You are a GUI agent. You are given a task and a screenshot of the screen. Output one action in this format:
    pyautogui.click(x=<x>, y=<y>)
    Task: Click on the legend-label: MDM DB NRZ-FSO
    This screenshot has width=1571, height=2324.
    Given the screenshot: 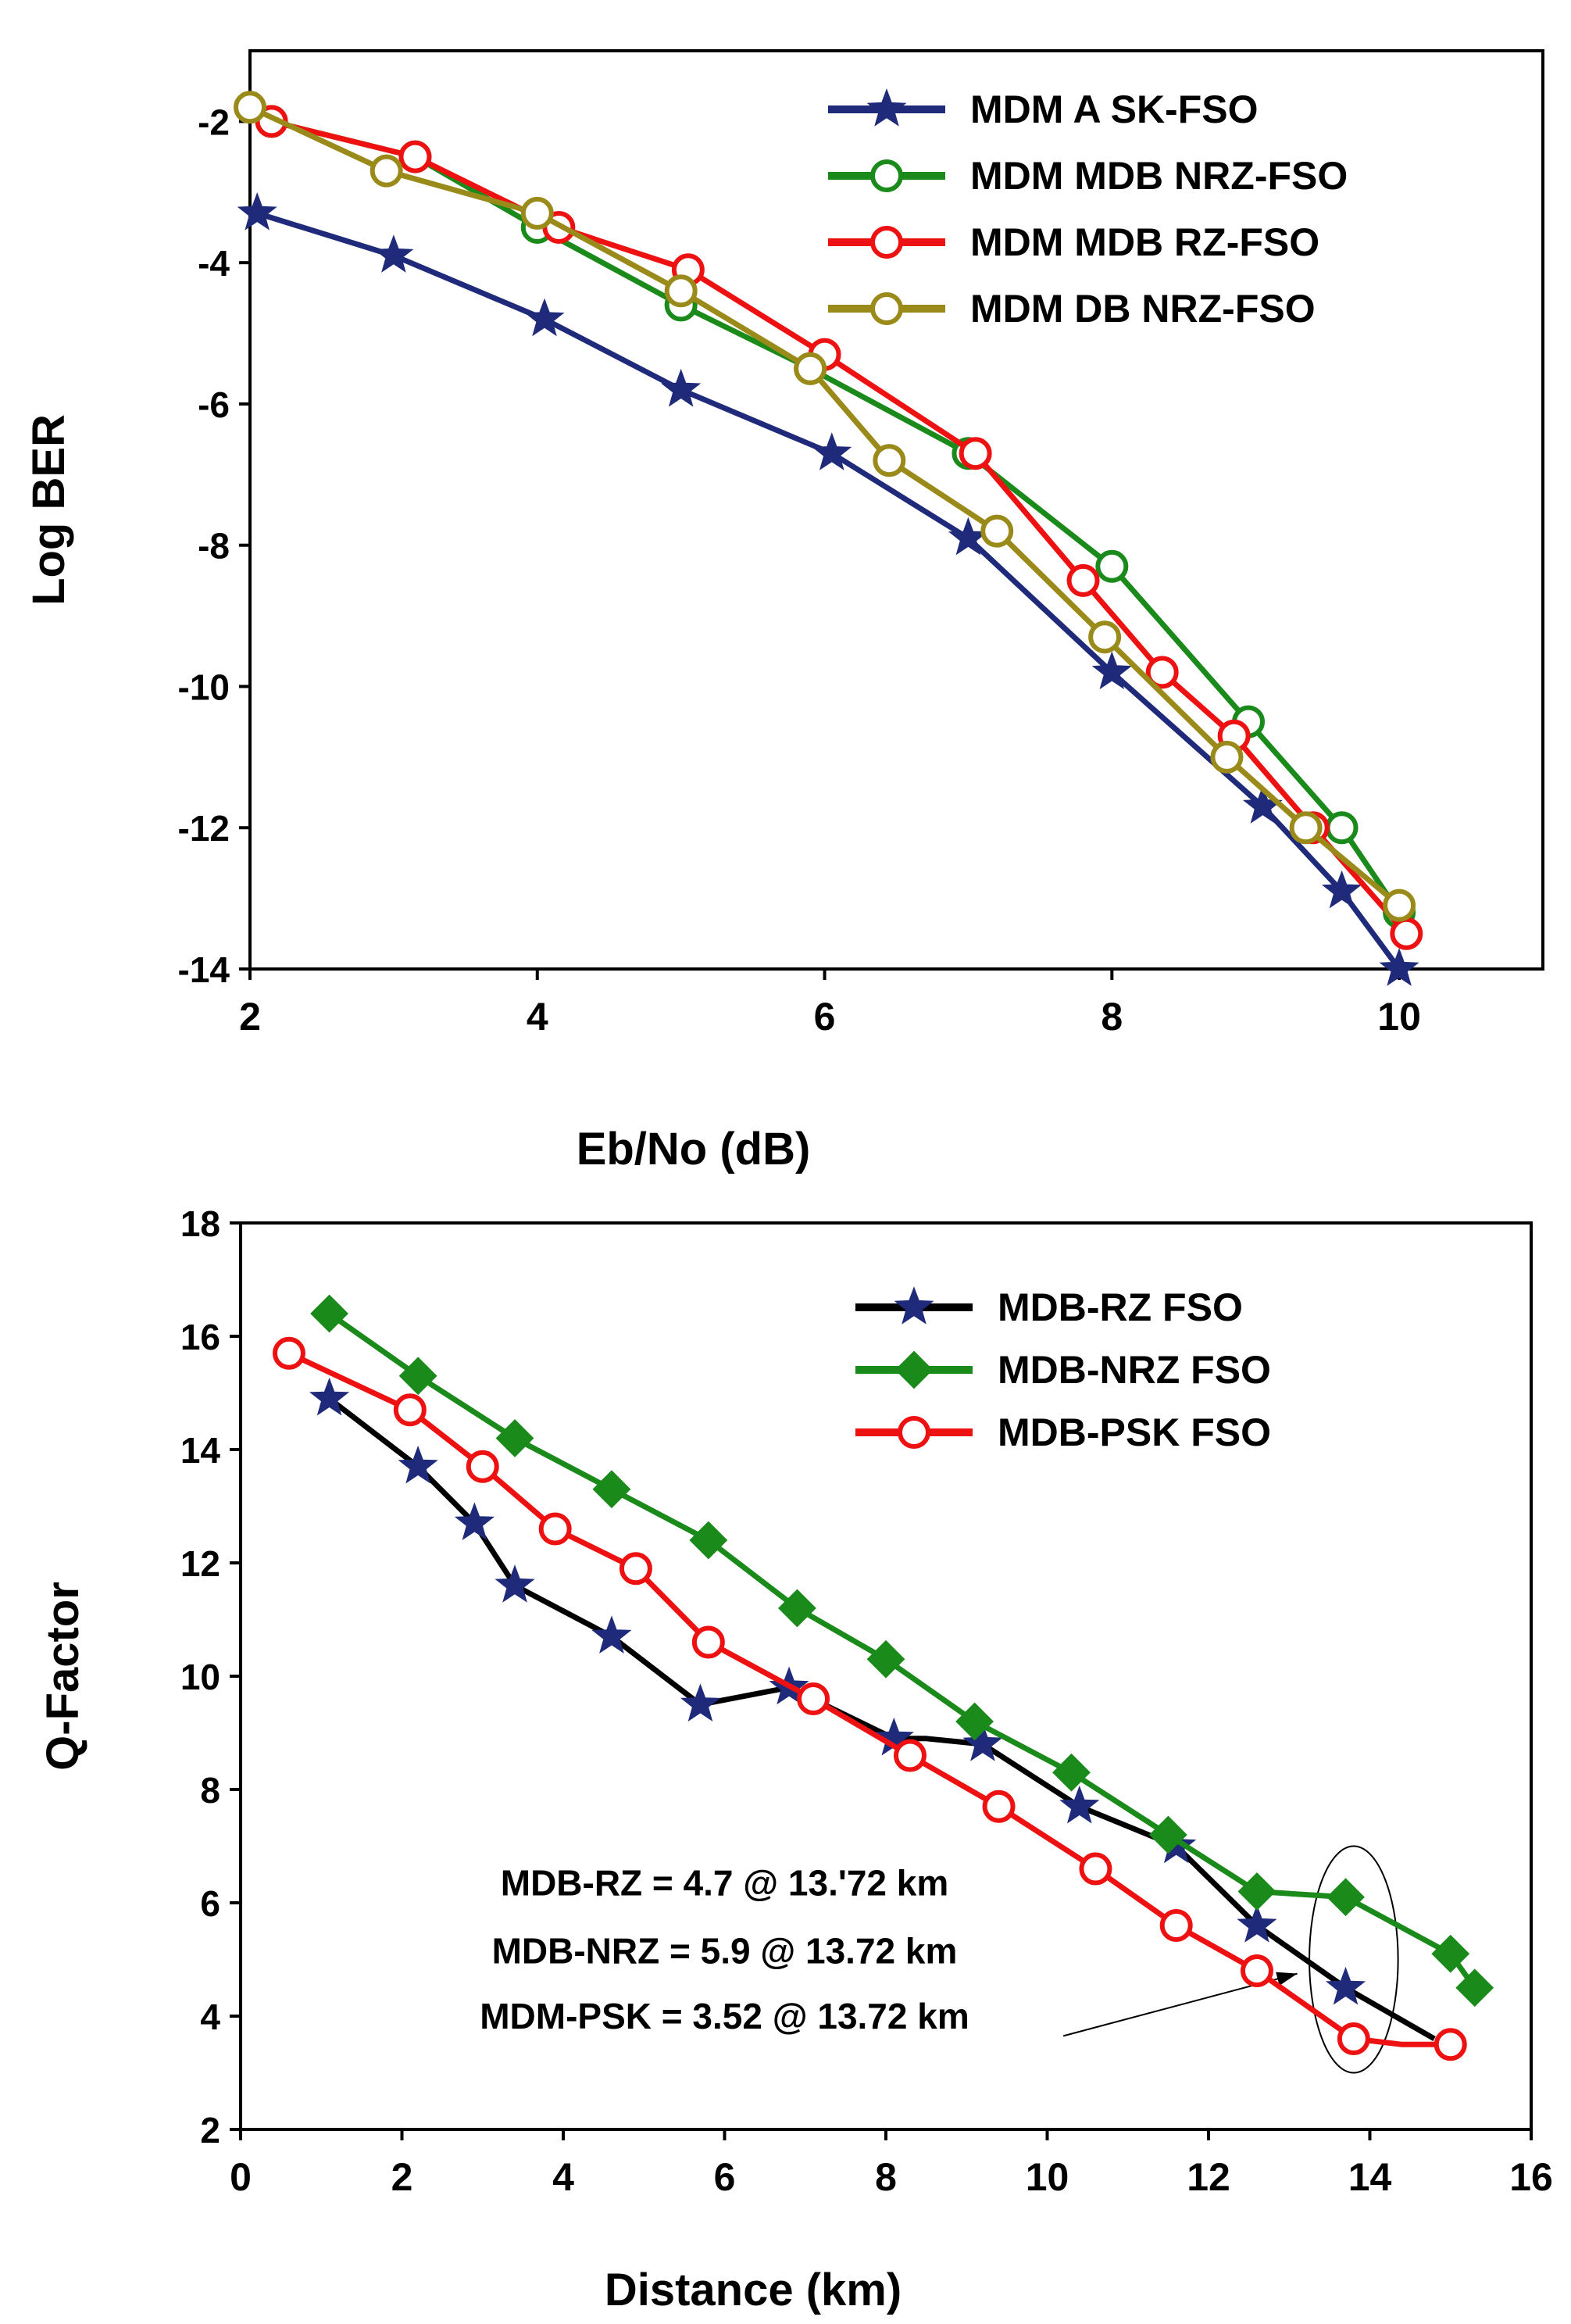 What is the action you would take?
    pyautogui.click(x=1143, y=309)
    